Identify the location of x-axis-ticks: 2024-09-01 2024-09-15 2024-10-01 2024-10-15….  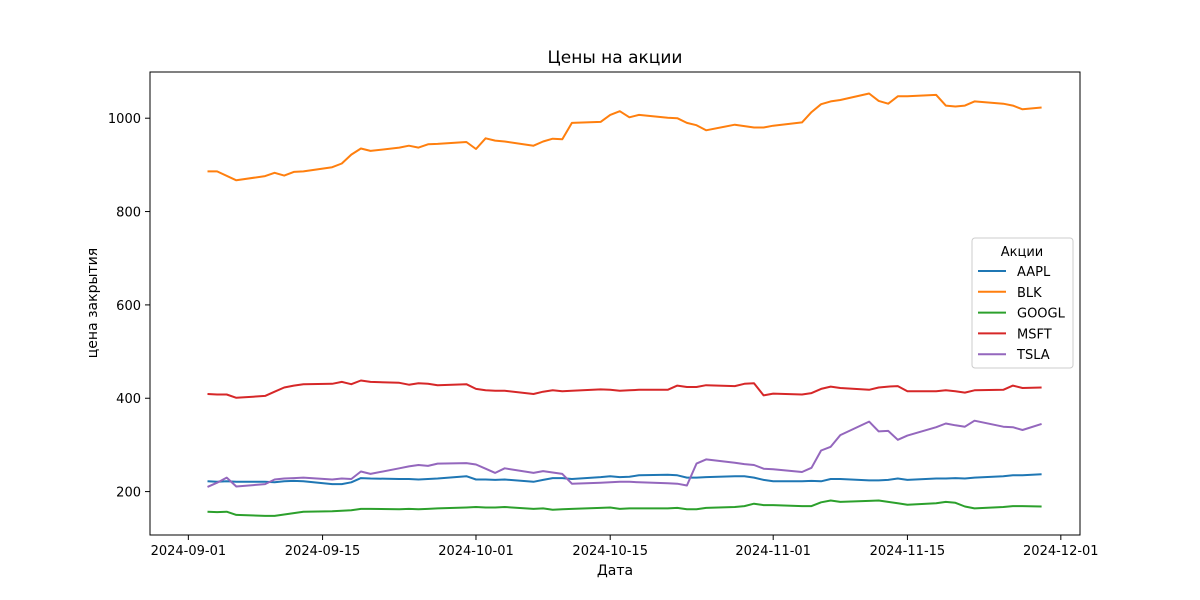
(625, 547).